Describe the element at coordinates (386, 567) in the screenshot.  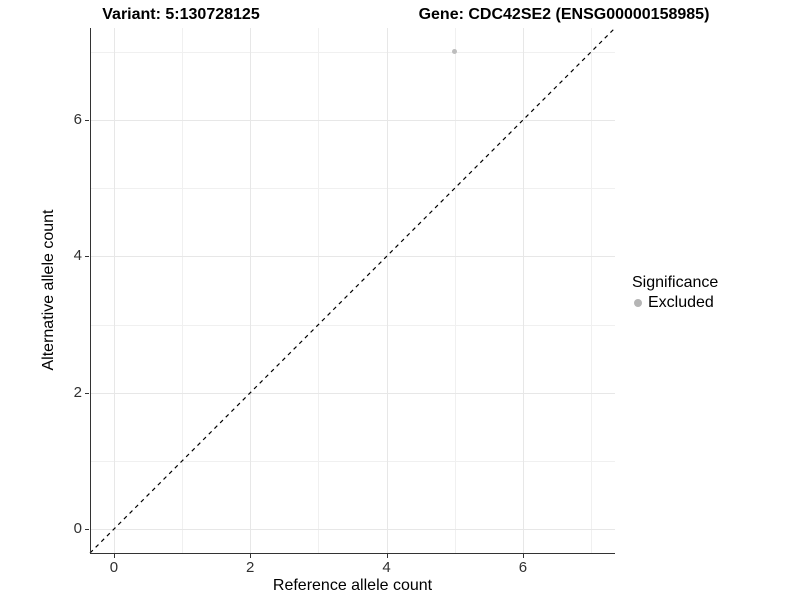
I see `x-tick-label: 4` at that location.